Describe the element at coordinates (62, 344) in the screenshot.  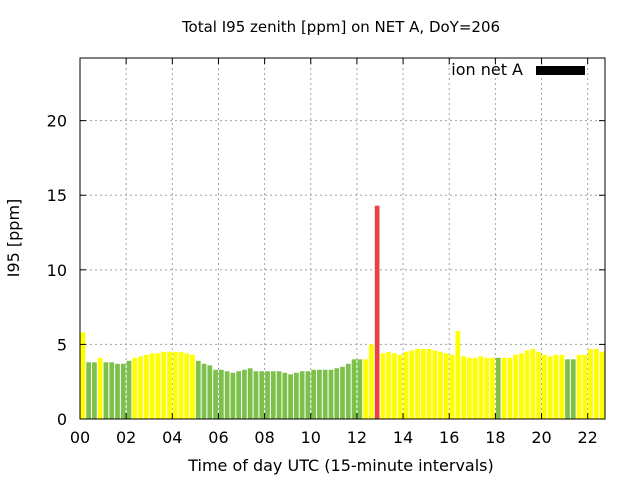
I see `y-tick-label: 5` at that location.